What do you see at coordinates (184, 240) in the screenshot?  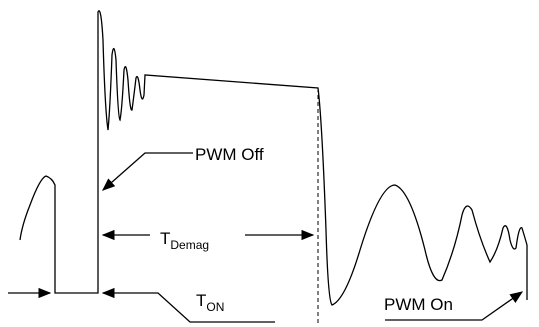 I see `label-t-demag: TDemag` at bounding box center [184, 240].